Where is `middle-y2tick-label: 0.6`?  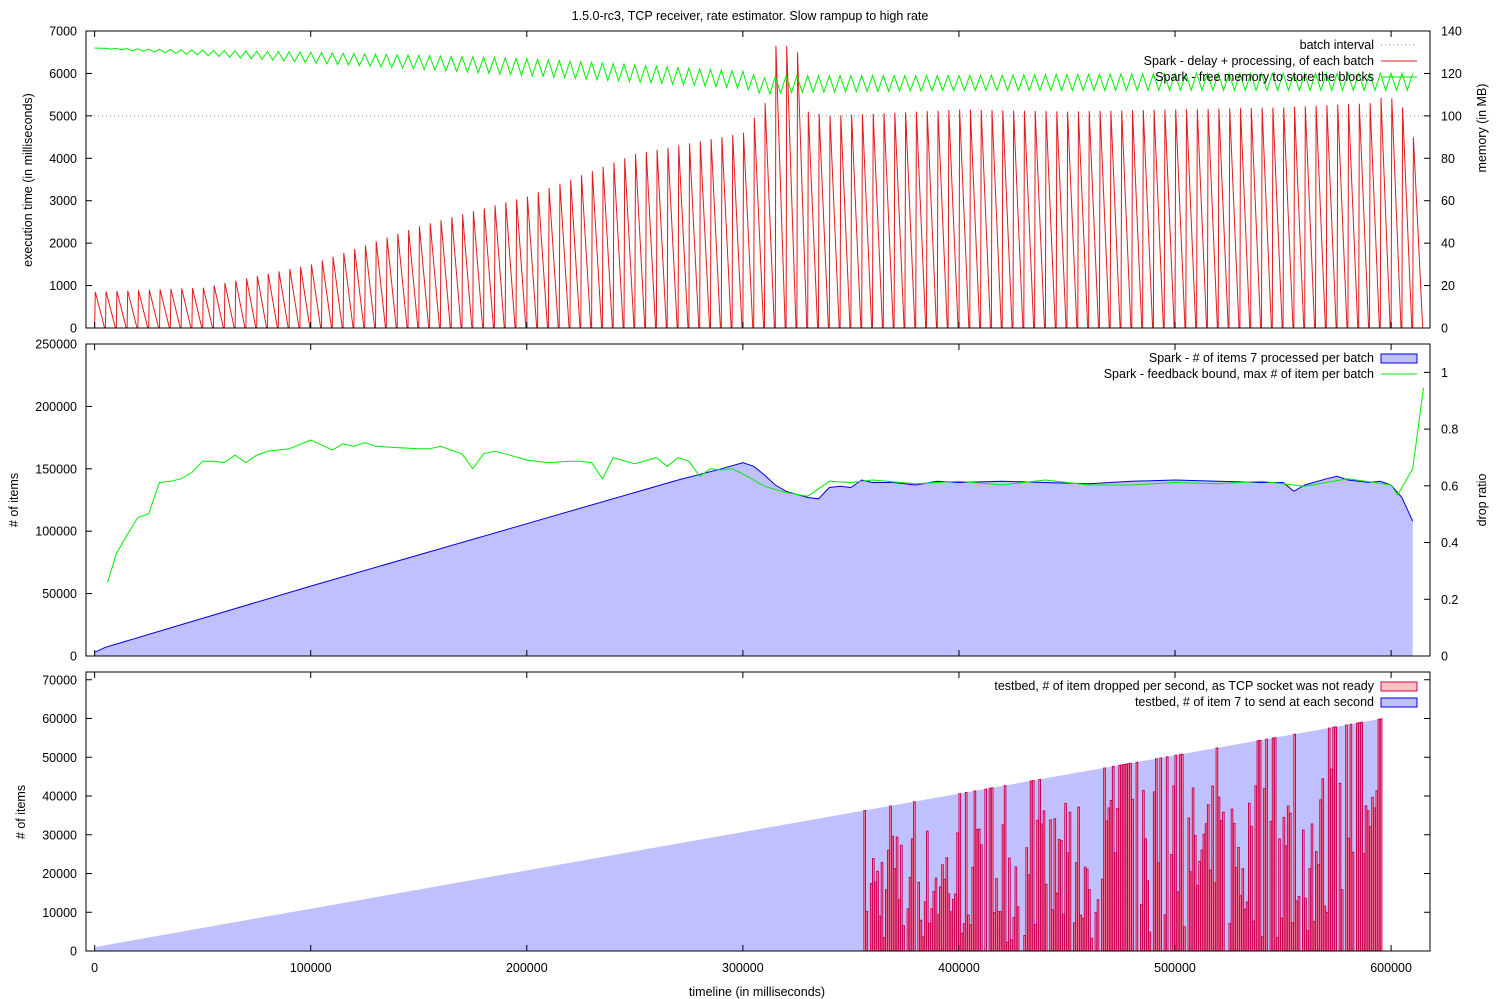 middle-y2tick-label: 0.6 is located at coordinates (1449, 486).